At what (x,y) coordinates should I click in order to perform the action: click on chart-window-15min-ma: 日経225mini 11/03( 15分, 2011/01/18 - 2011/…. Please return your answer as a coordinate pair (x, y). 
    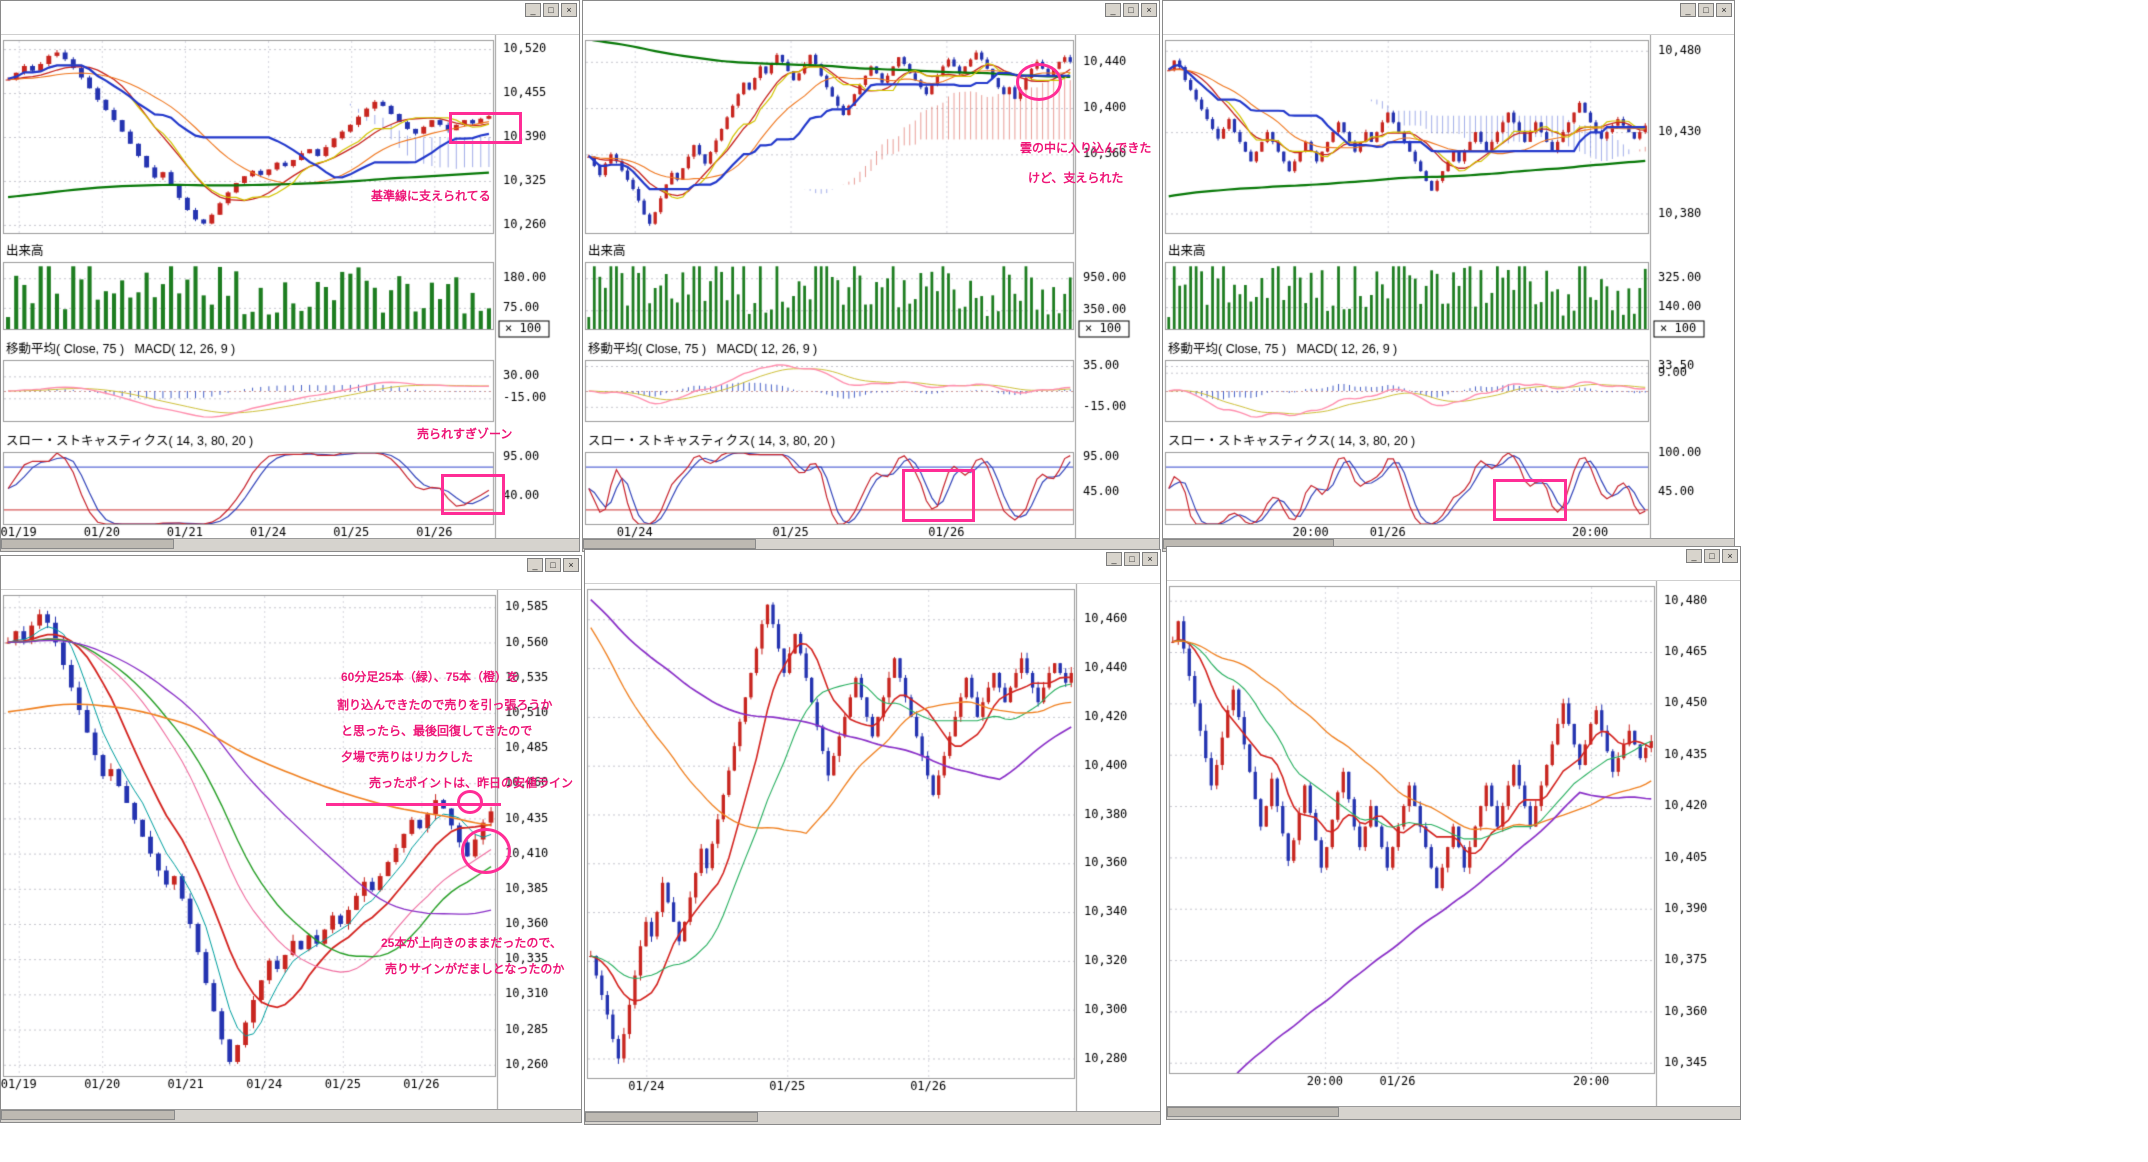
    Looking at the image, I should click on (1453, 833).